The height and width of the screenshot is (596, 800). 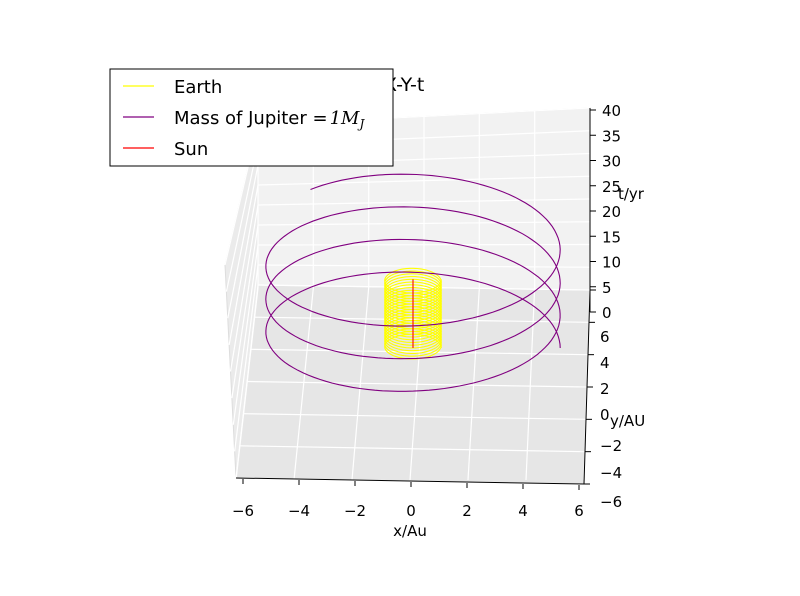 I want to click on x-axis-label: x/Au, so click(x=410, y=531).